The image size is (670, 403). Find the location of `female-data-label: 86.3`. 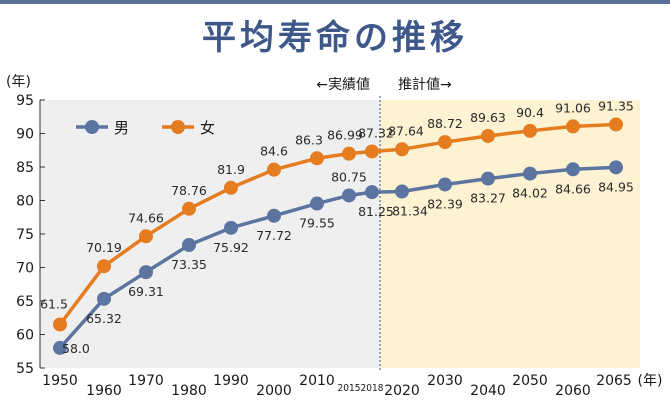

female-data-label: 86.3 is located at coordinates (309, 139).